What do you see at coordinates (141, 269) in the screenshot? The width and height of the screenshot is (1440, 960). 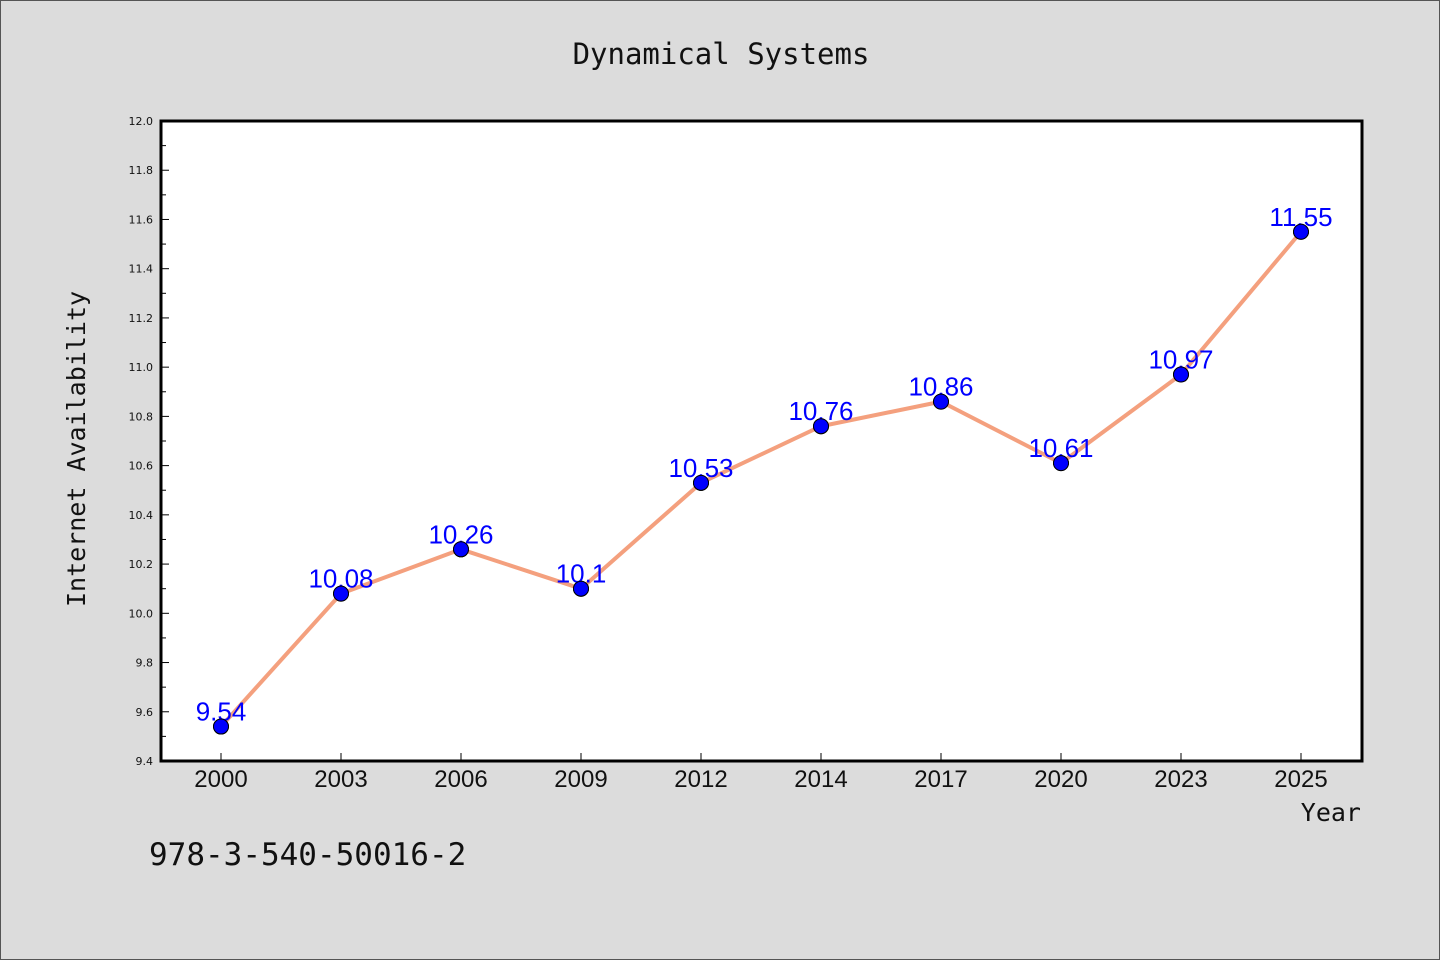 I see `y-tick-label: 11.4` at bounding box center [141, 269].